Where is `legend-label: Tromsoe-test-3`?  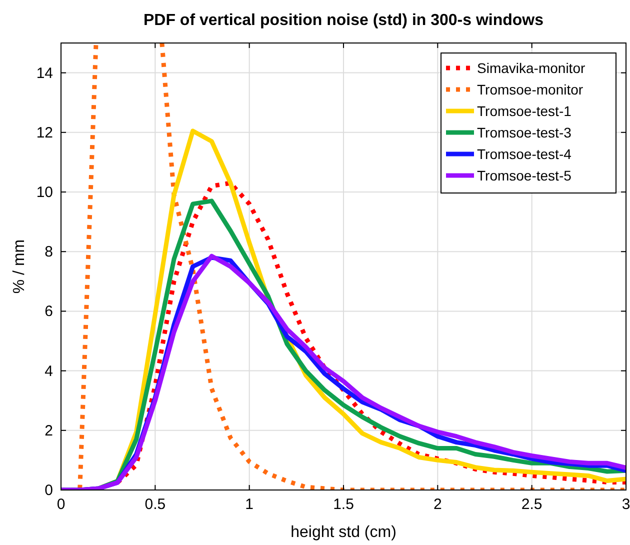
legend-label: Tromsoe-test-3 is located at coordinates (524, 132).